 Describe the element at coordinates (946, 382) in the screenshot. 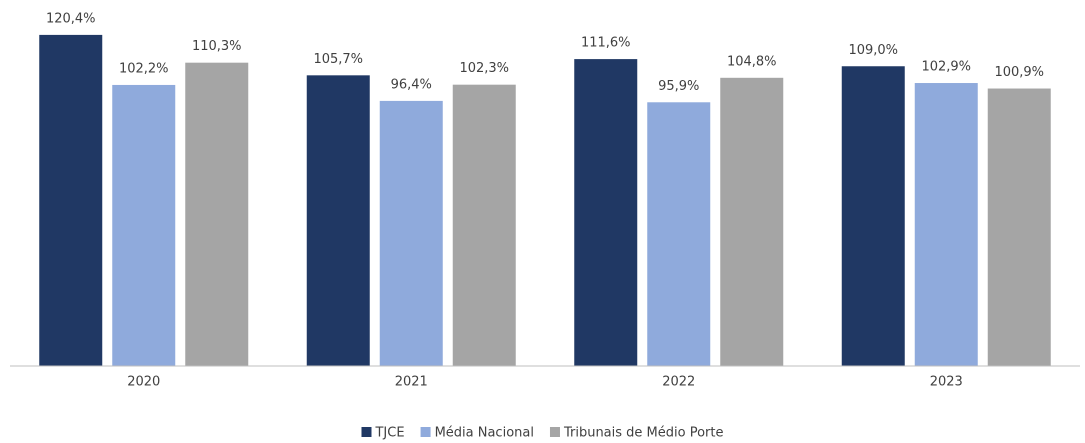

I see `x-tick-label: 2023` at that location.